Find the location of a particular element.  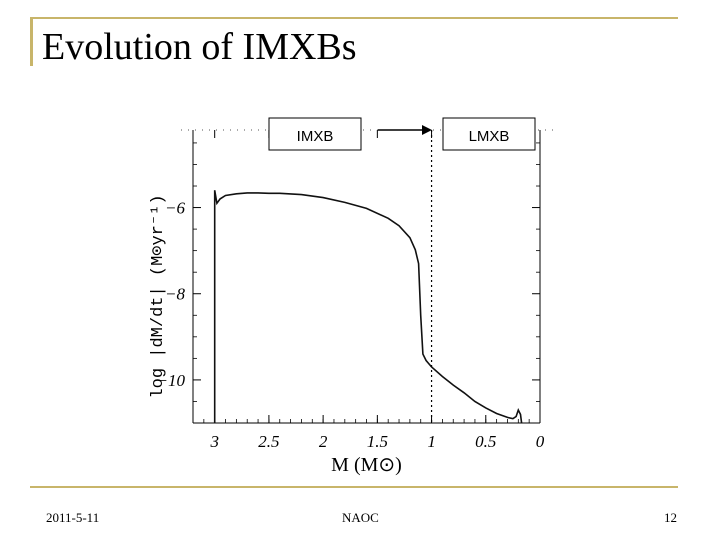

x-tick-label: 3 is located at coordinates (214, 441).